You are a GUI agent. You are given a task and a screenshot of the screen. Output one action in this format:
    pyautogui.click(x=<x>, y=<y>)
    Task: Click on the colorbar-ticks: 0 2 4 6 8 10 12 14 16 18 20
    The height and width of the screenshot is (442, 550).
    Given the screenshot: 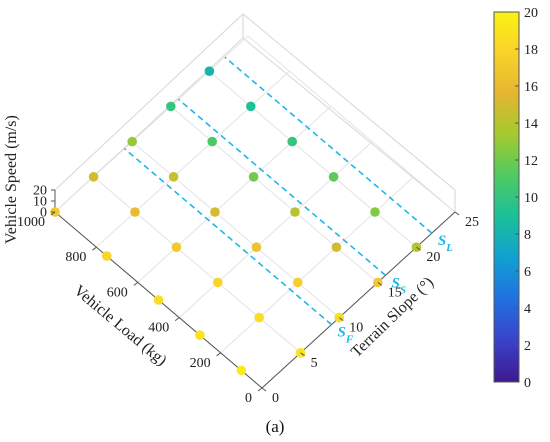 What is the action you would take?
    pyautogui.click(x=526, y=198)
    